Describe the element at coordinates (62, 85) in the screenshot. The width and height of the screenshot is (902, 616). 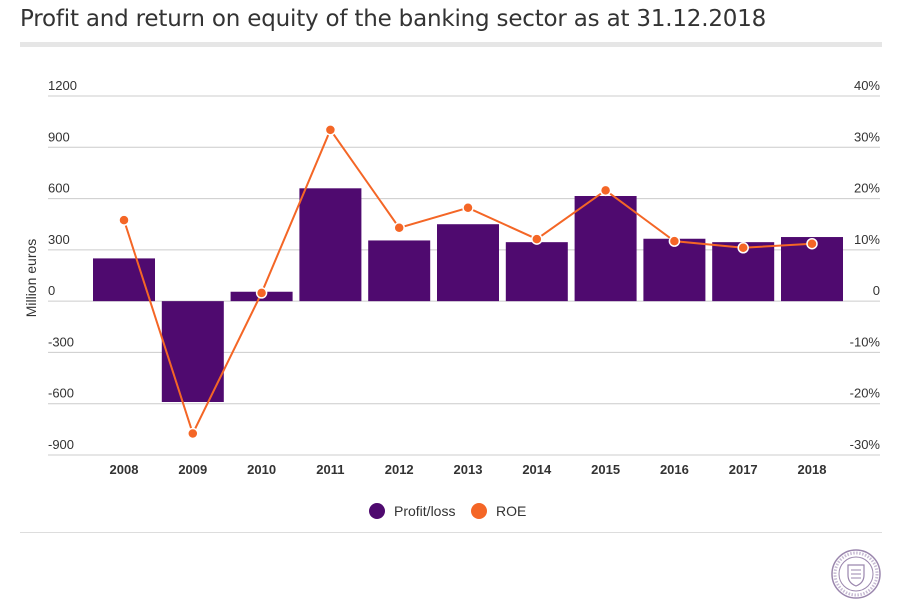
I see `y-tick-label: 1200` at that location.